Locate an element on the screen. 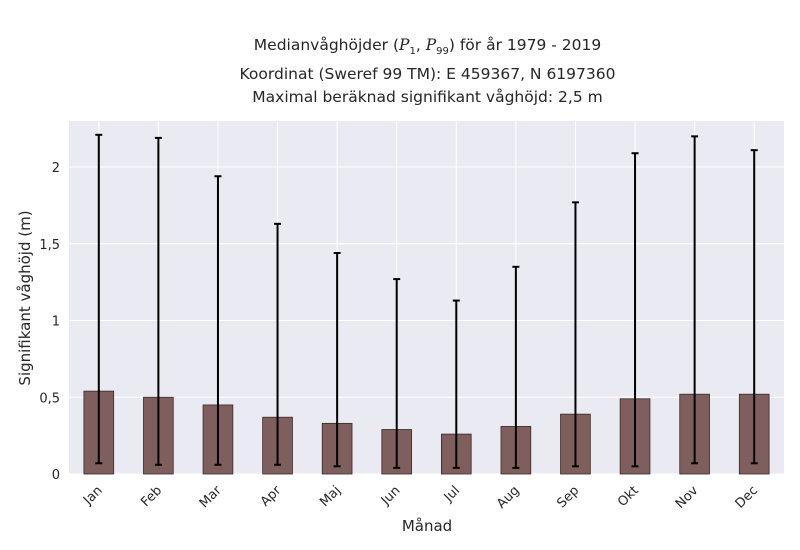 Image resolution: width=800 pixels, height=550 pixels. x-axis-label: Månad is located at coordinates (427, 526).